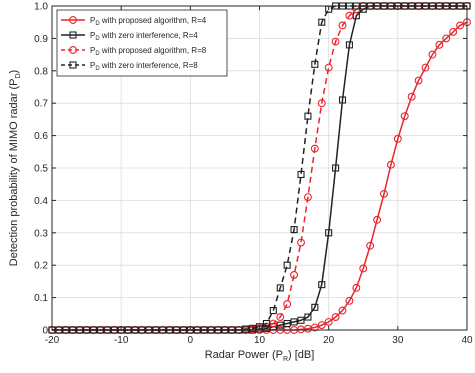 Image resolution: width=475 pixels, height=373 pixels. Describe the element at coordinates (45, 331) in the screenshot. I see `y-tick-label: 0` at that location.